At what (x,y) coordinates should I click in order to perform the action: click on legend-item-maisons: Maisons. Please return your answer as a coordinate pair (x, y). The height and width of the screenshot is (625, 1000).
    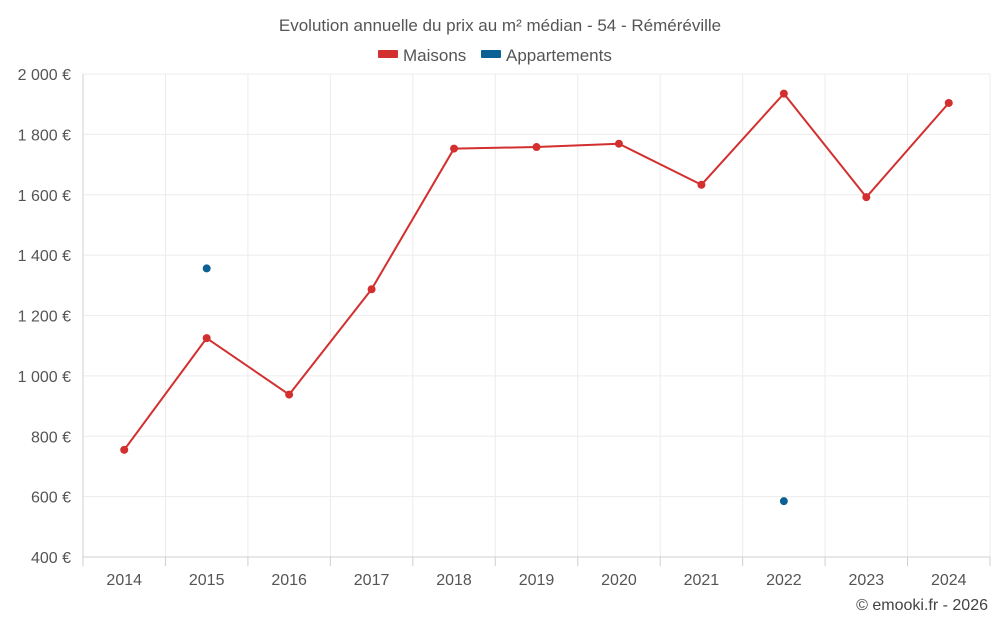
    Looking at the image, I should click on (422, 55).